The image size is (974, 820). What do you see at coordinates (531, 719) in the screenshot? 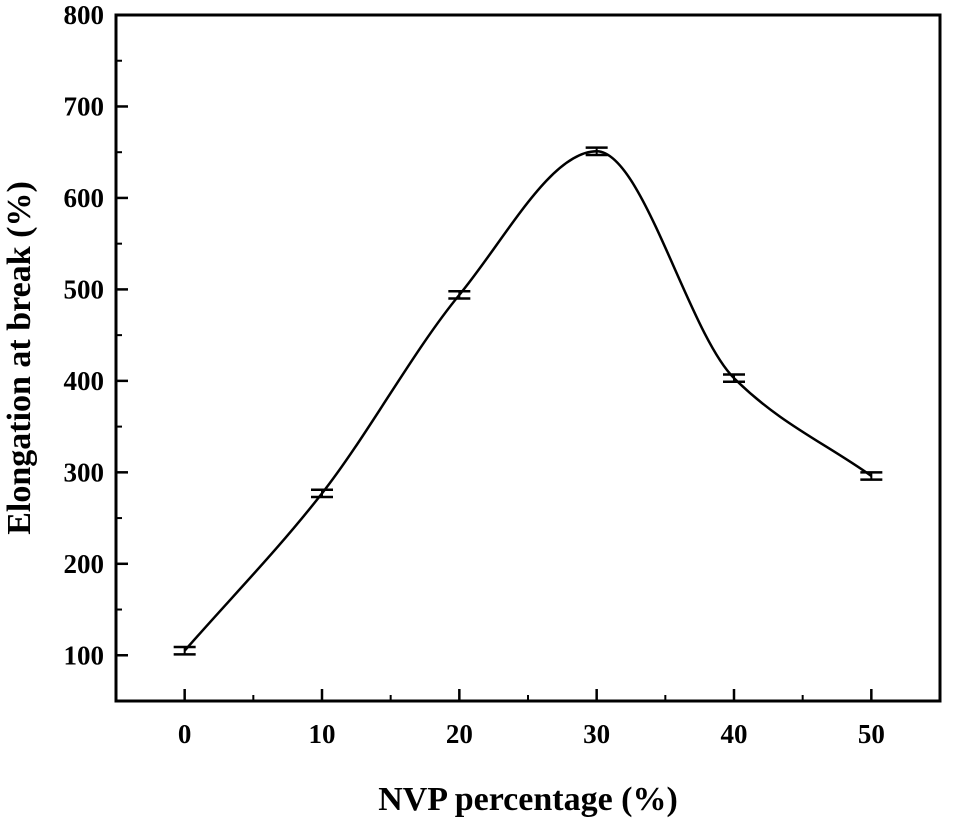
I see `x-axis-ticks: 0 10 20 30 40 50` at bounding box center [531, 719].